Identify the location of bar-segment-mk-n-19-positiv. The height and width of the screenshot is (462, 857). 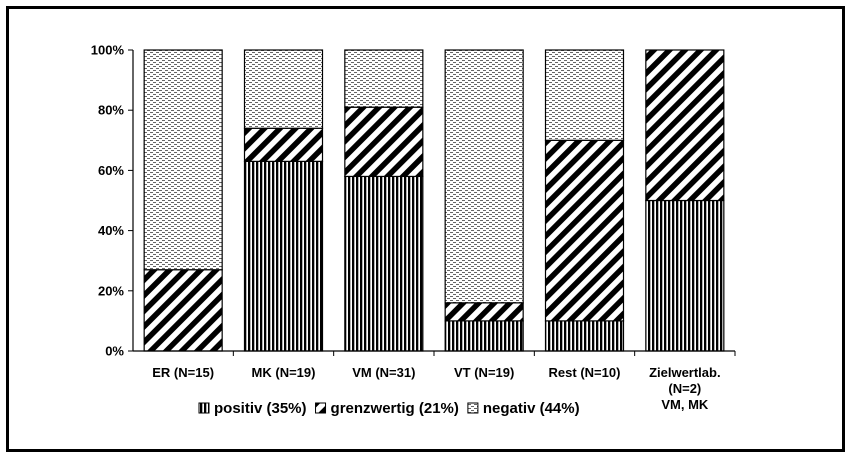
(283, 256).